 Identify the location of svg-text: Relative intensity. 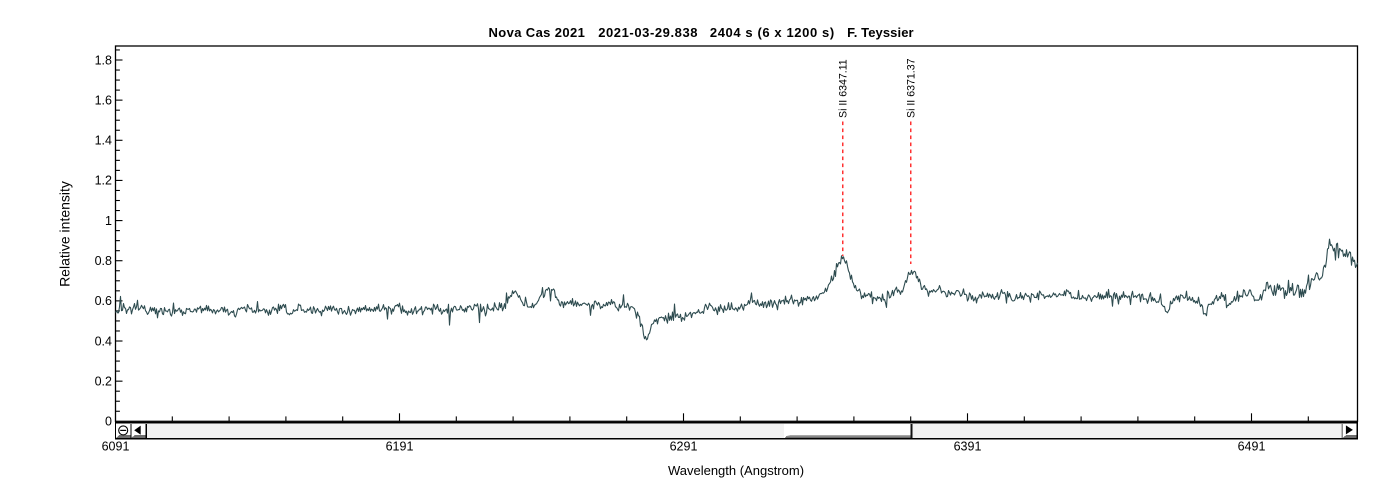
(64, 234).